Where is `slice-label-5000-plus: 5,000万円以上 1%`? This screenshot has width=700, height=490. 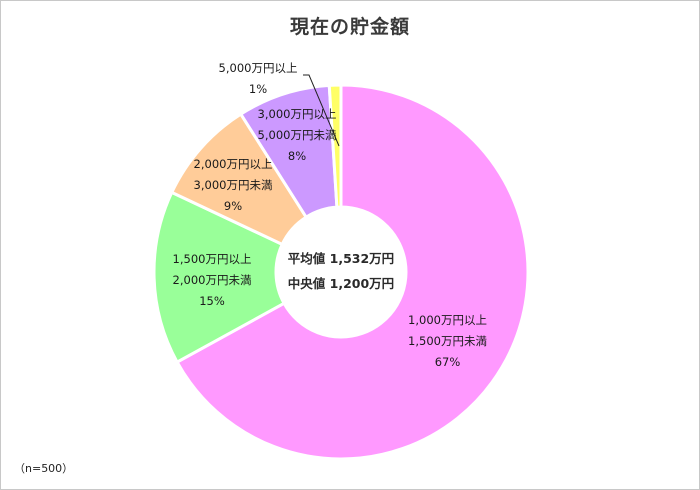 slice-label-5000-plus: 5,000万円以上 1% is located at coordinates (258, 78).